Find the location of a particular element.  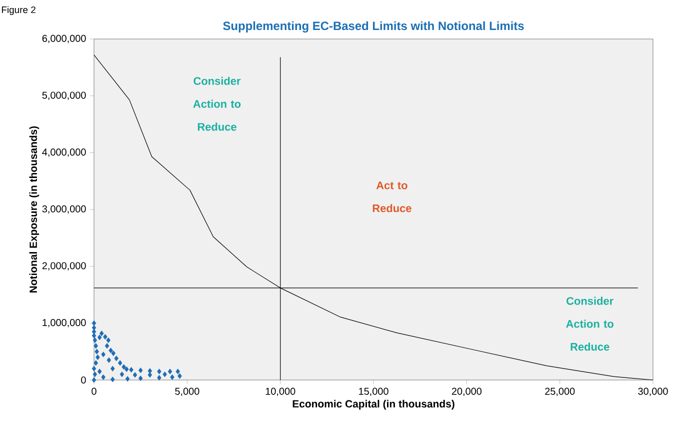

y-tick-label: 6,000,000 is located at coordinates (64, 39).